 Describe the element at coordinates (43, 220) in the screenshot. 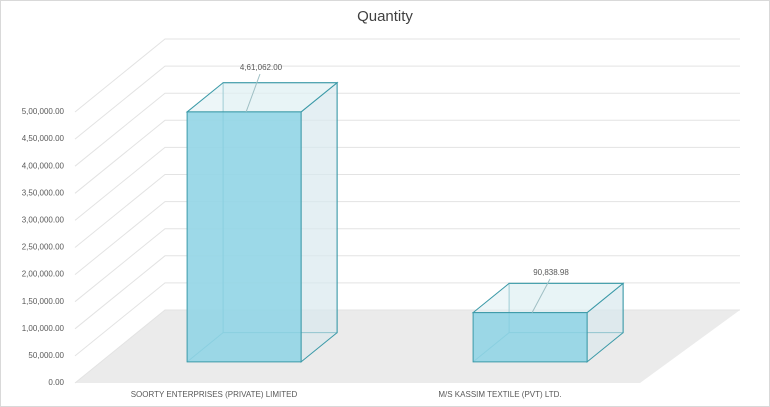

I see `y-tick-label: 3,00,000.00` at that location.